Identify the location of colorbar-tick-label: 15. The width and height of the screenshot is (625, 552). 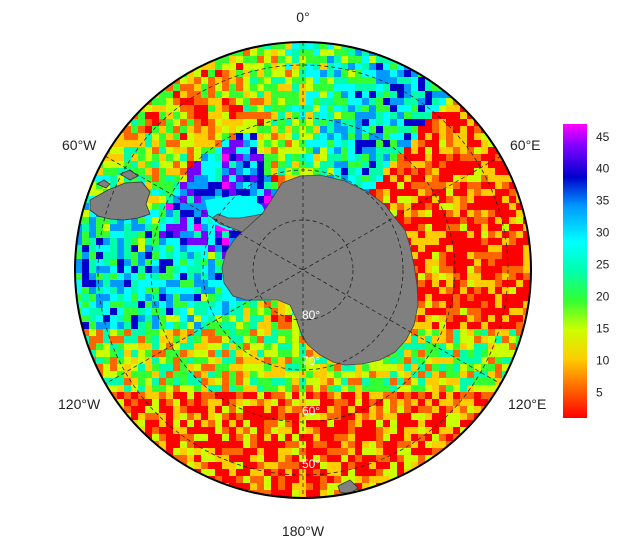
(603, 329).